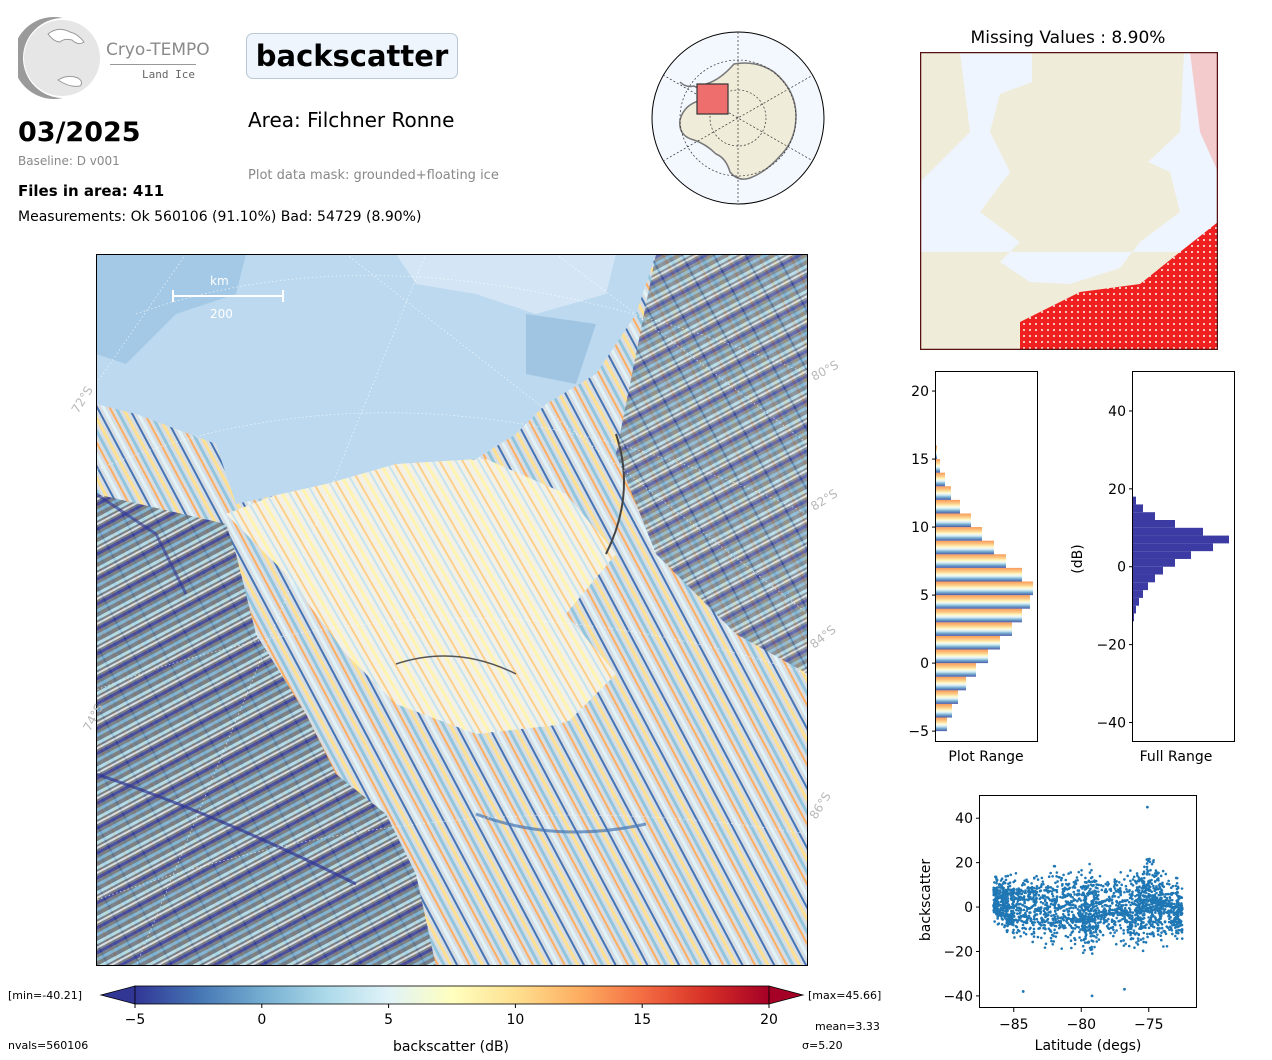  Describe the element at coordinates (985, 757) in the screenshot. I see `plot-range-xlabel: Plot Range` at that location.